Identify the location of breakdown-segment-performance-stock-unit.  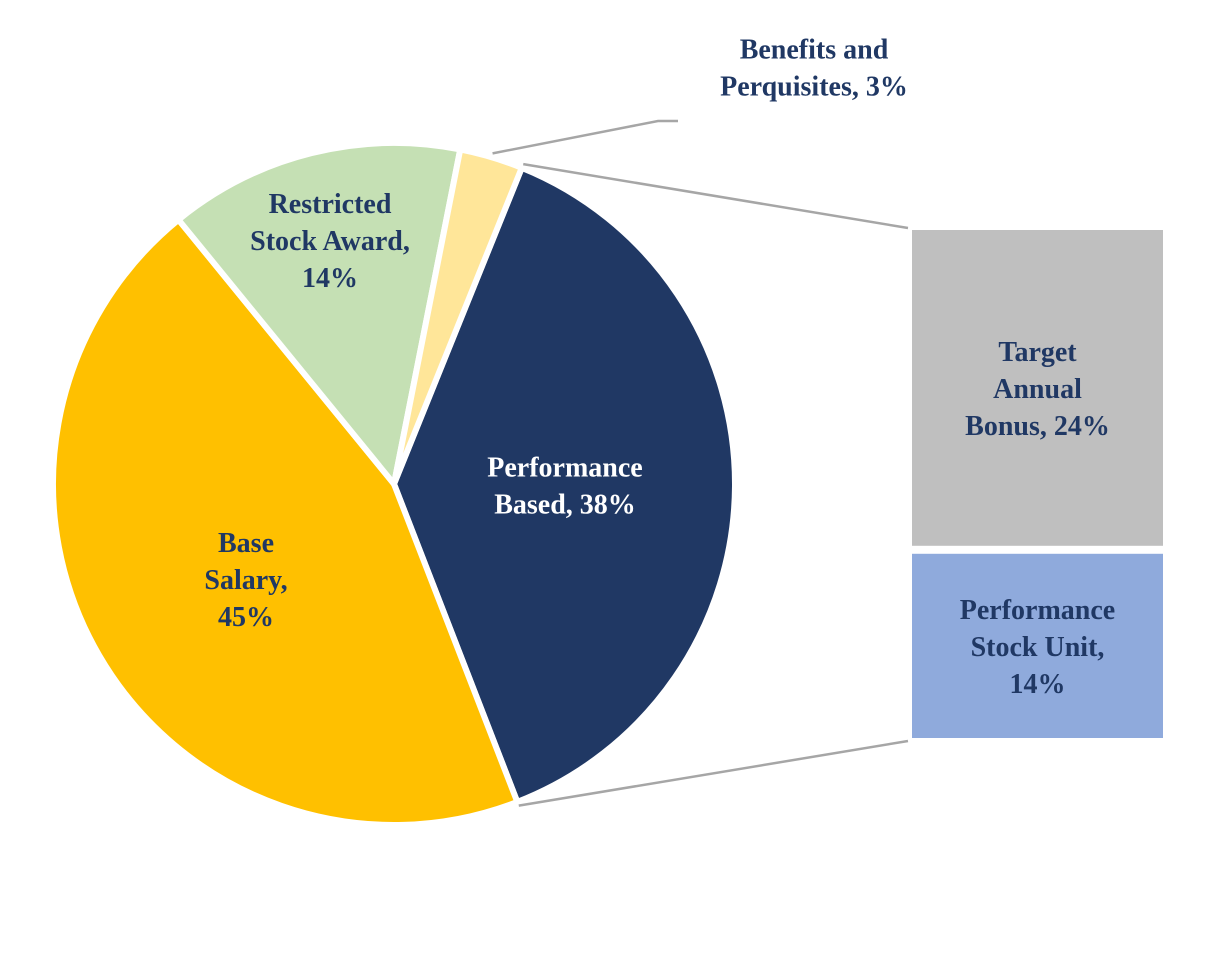
(1037, 645).